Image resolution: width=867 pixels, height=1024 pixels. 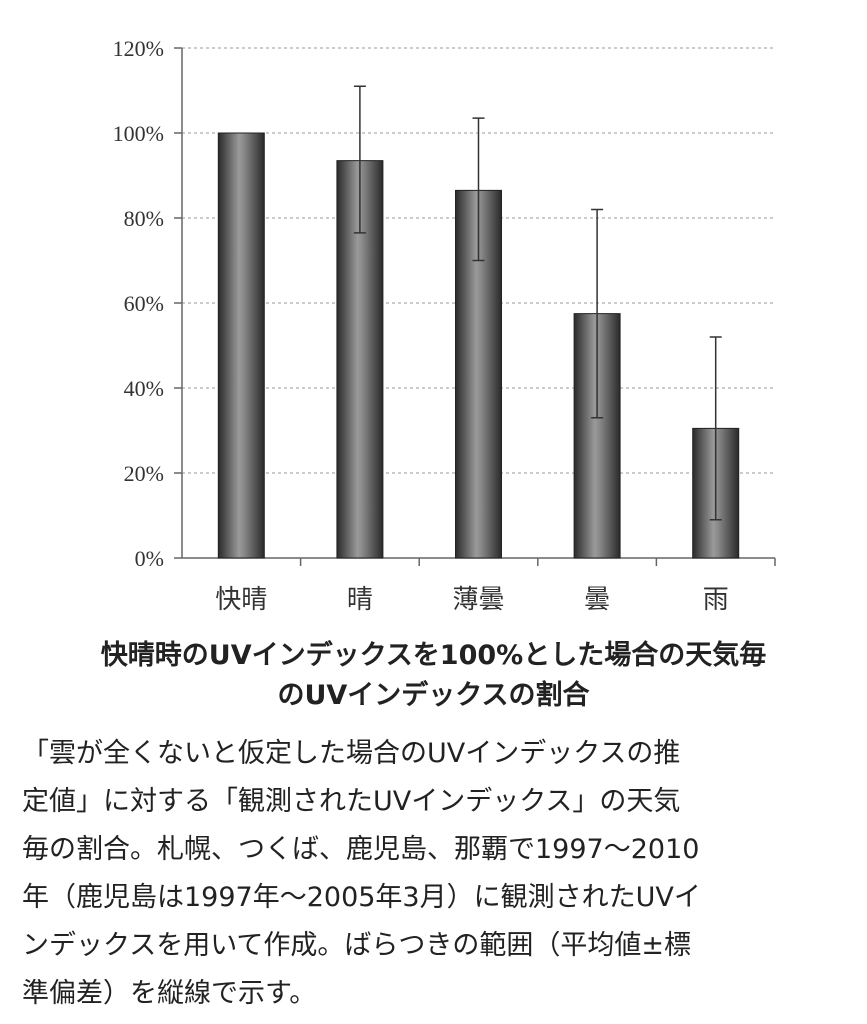 I want to click on caption-body-line: ンデックスを用いて作成。ばらつきの範囲（平均値±標, so click(x=357, y=945).